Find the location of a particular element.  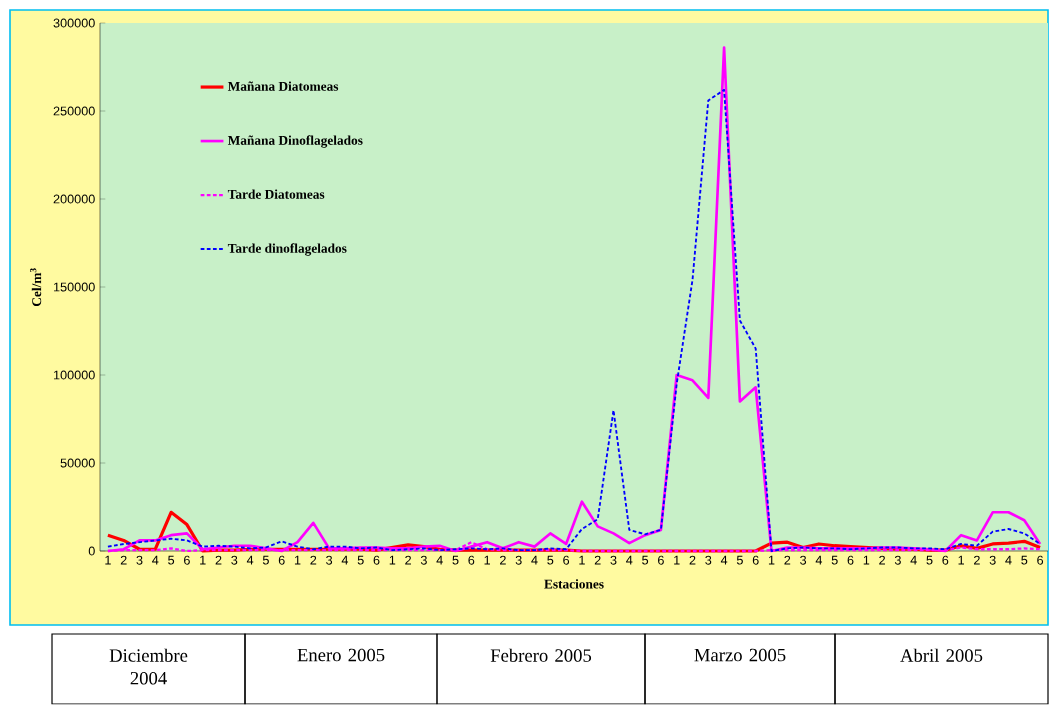

y-tick-label: 100000 is located at coordinates (74, 375).